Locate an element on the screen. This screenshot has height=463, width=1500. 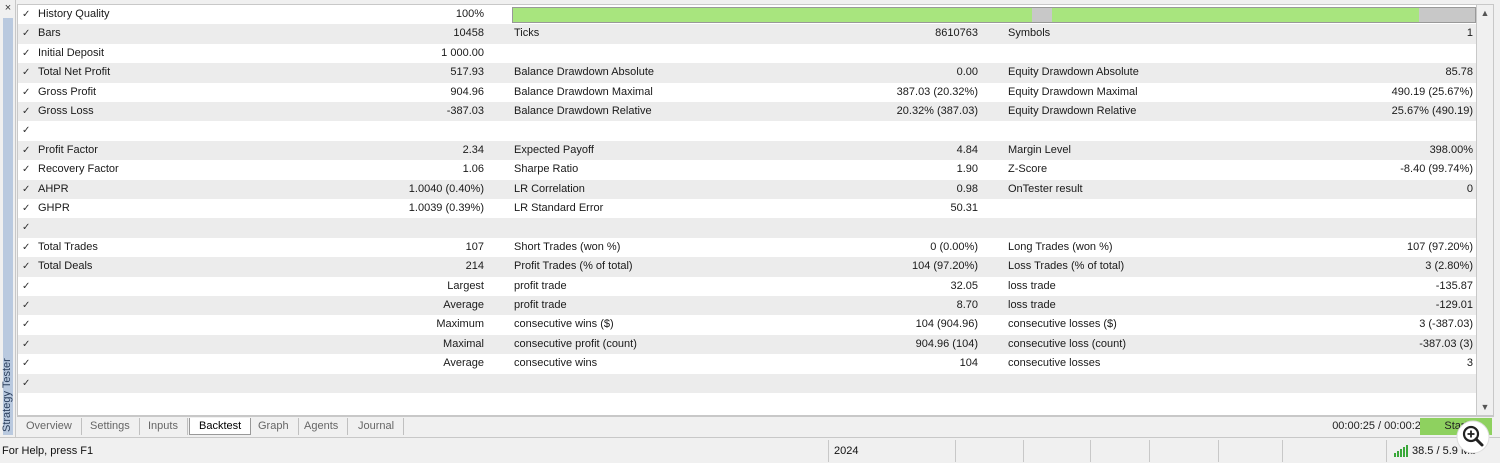
metric-label: LR Standard Error is located at coordinates (559, 208).